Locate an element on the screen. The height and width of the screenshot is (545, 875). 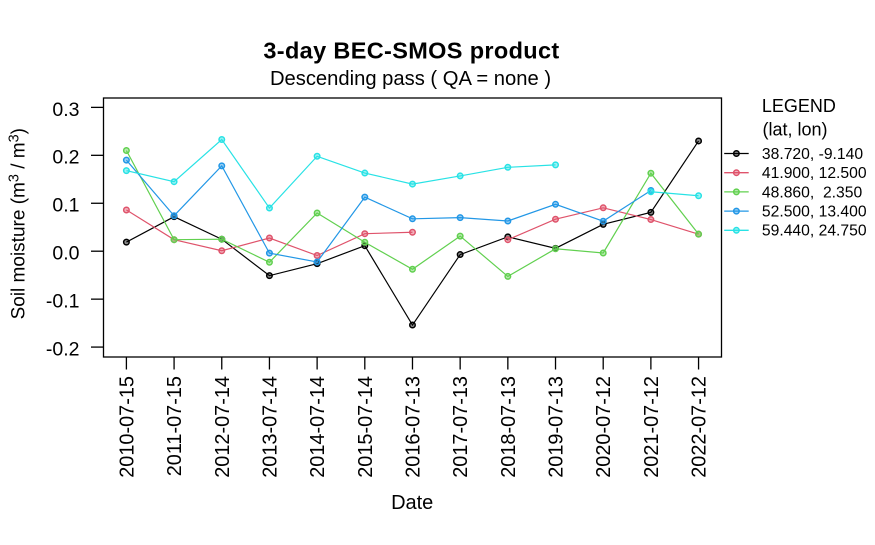
svg-text: 2012-07-14 is located at coordinates (223, 427).